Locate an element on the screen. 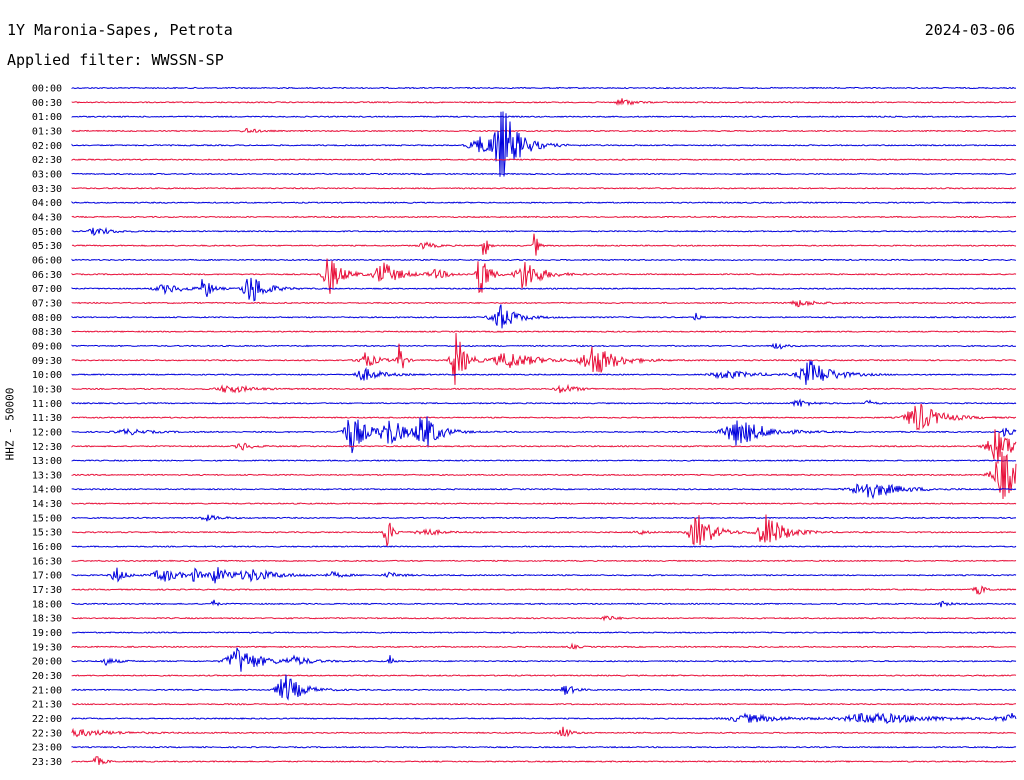 This screenshot has height=780, width=1024. time-tick-label: 02:30 is located at coordinates (47, 160).